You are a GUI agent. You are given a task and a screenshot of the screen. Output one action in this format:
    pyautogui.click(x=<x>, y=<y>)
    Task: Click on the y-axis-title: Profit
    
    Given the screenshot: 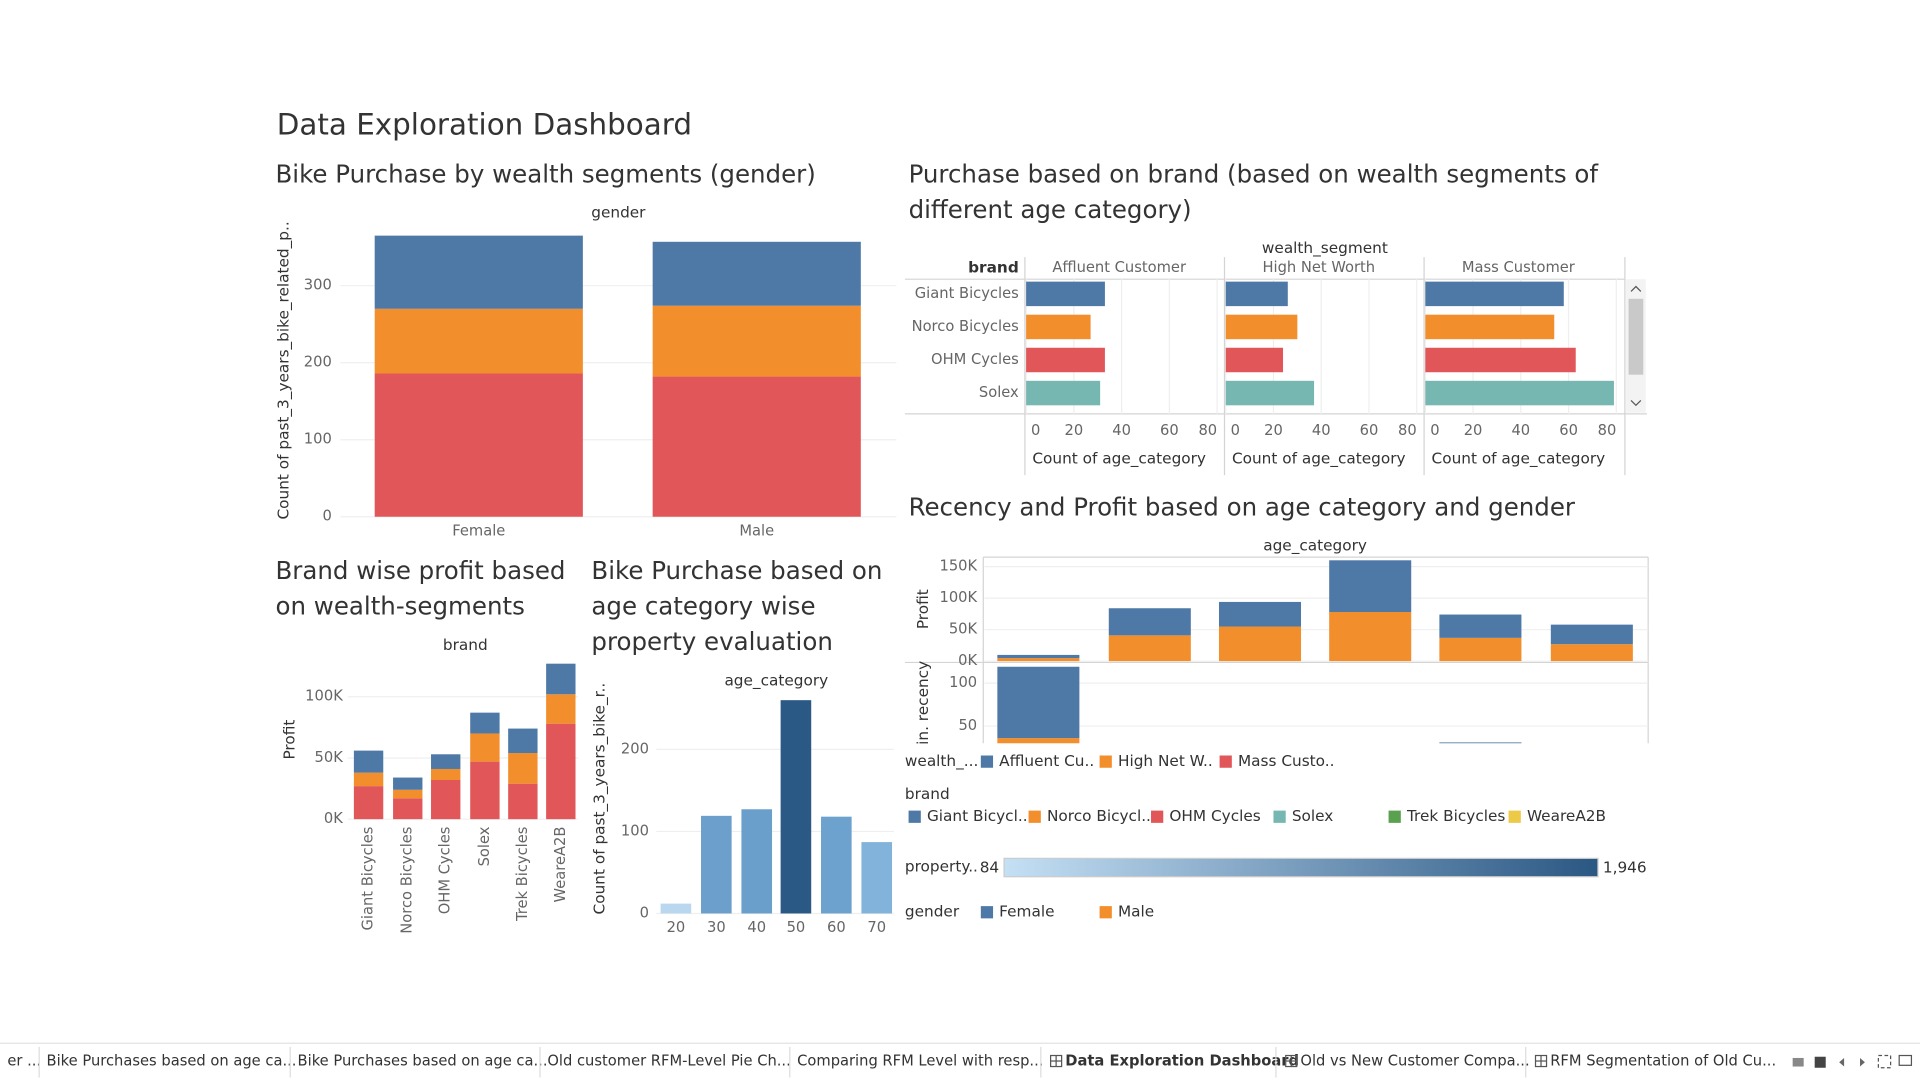 What is the action you would take?
    pyautogui.click(x=290, y=740)
    